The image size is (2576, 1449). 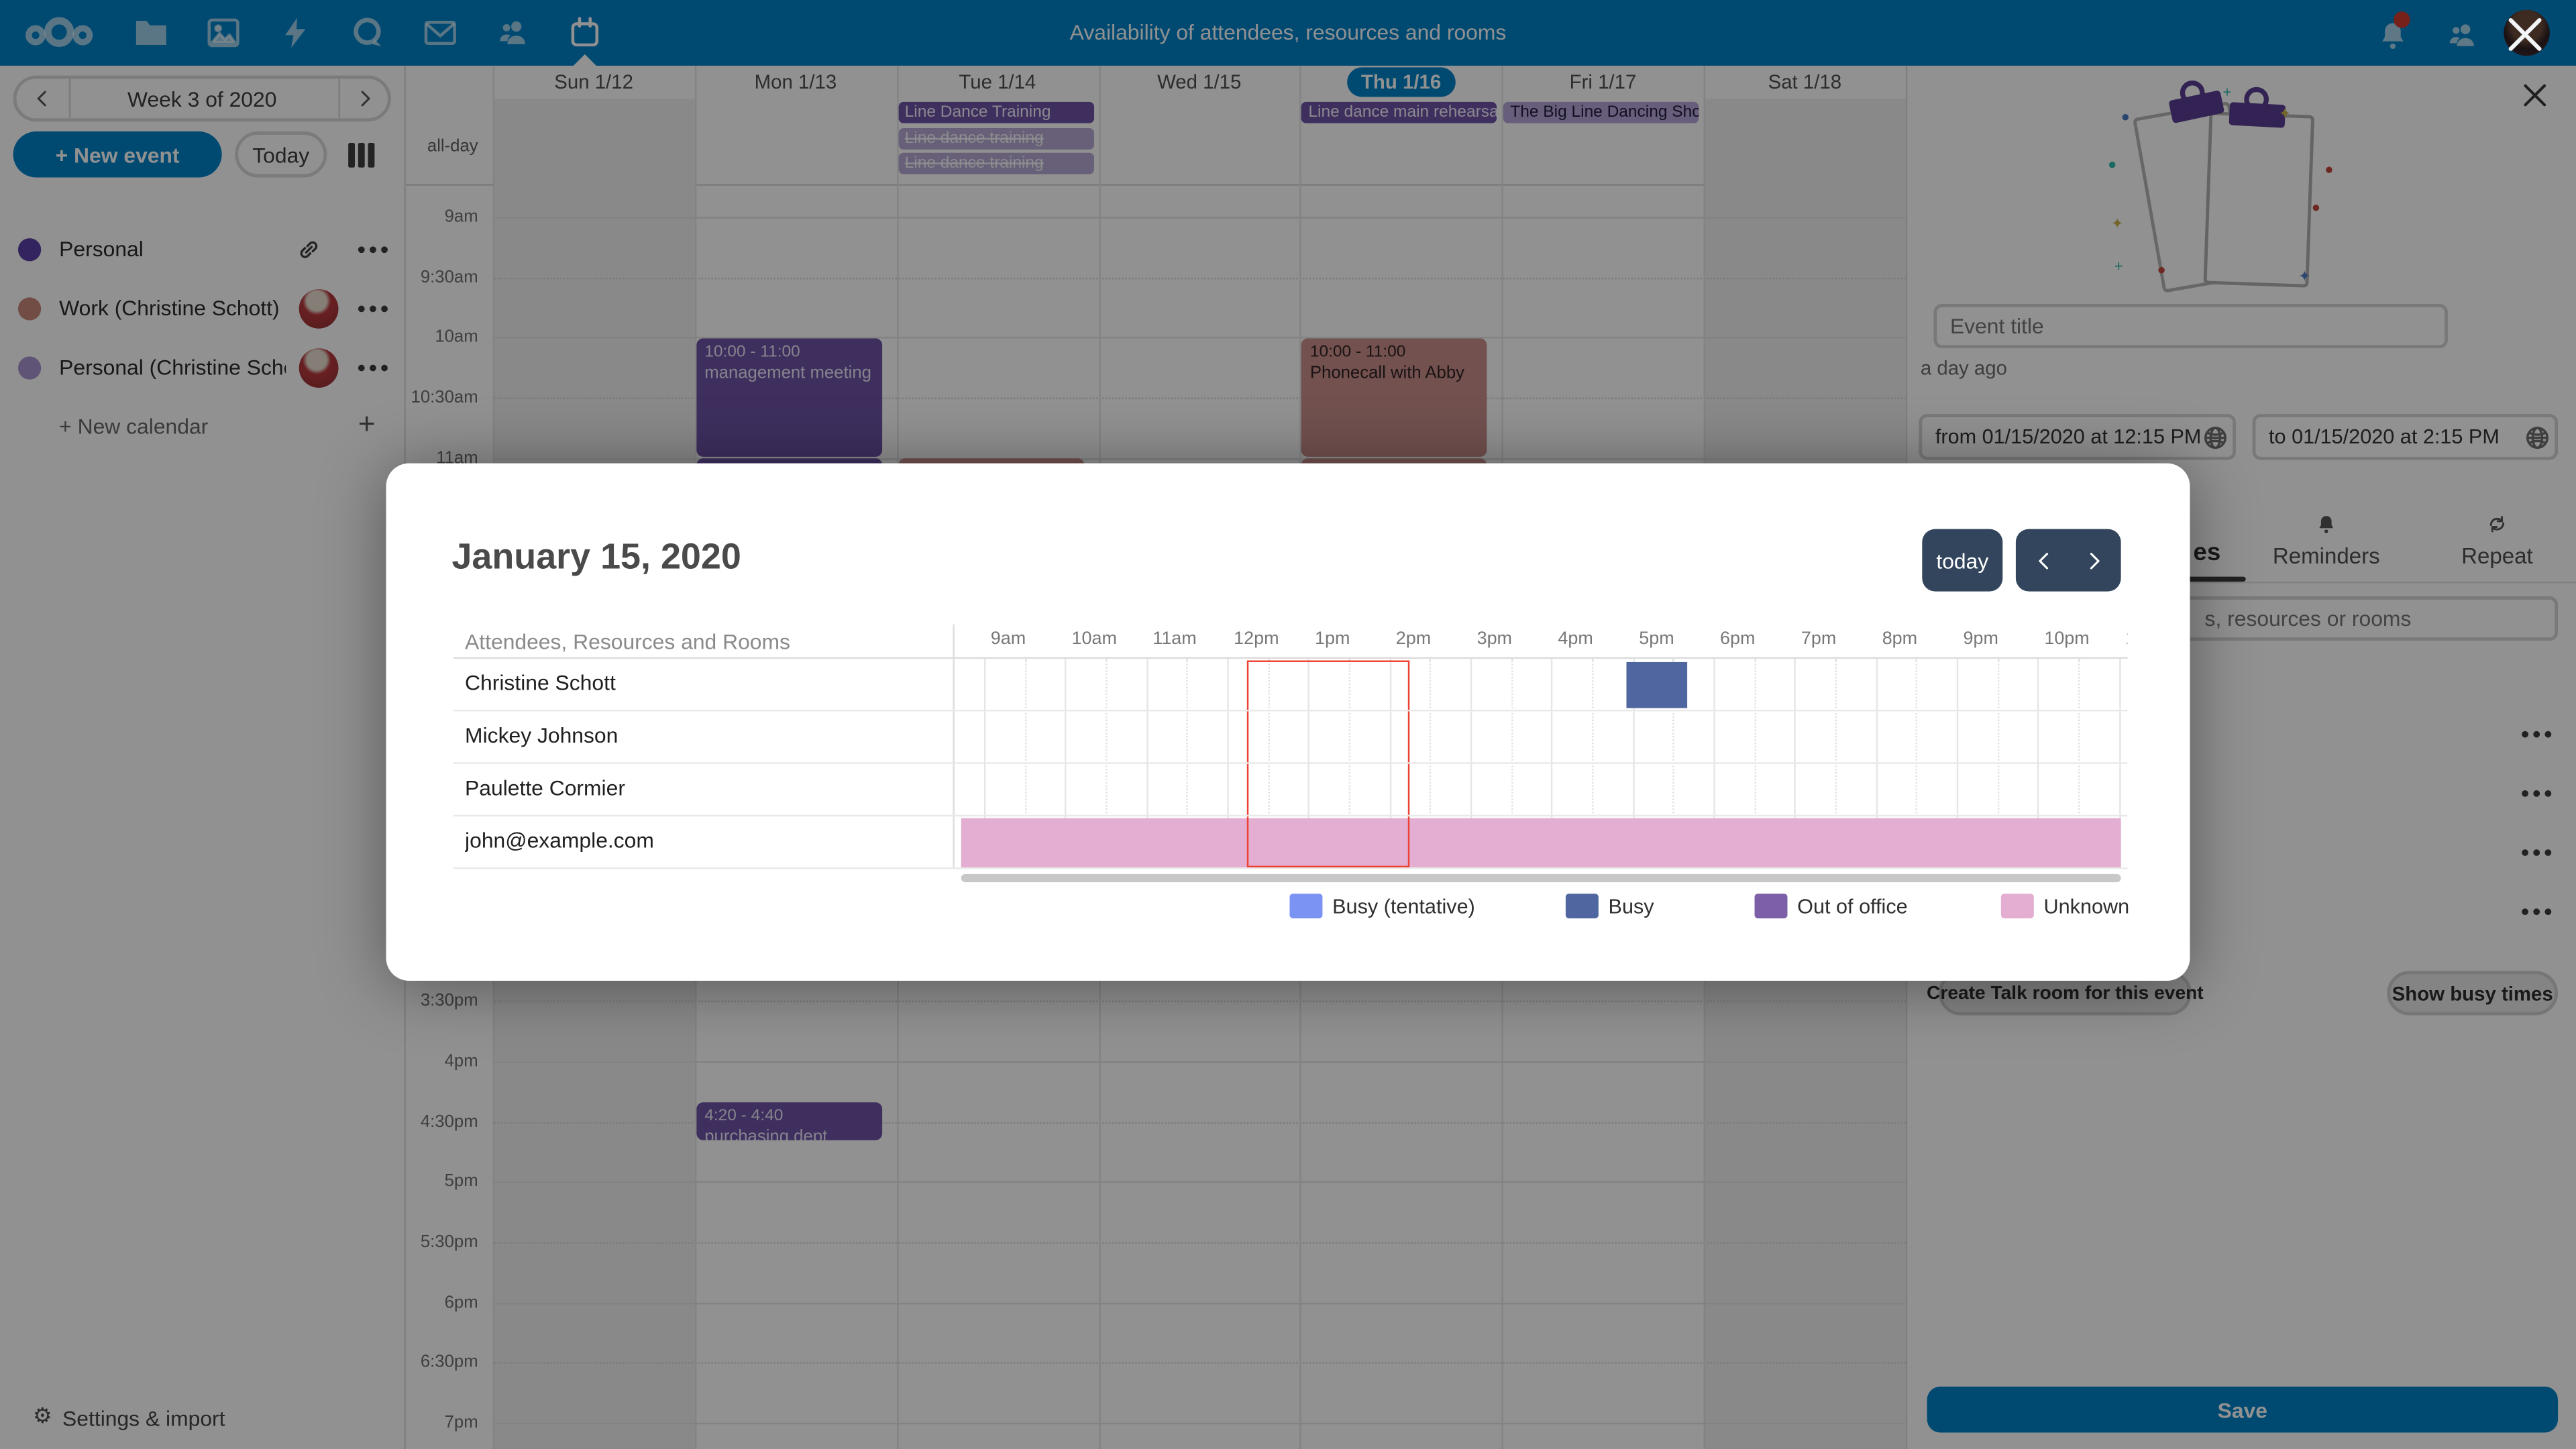 What do you see at coordinates (151, 33) in the screenshot?
I see `files-icon` at bounding box center [151, 33].